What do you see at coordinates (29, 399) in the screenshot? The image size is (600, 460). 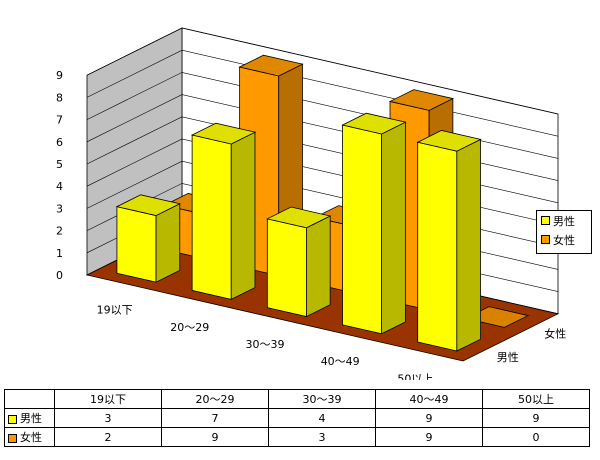 I see `table-corner` at bounding box center [29, 399].